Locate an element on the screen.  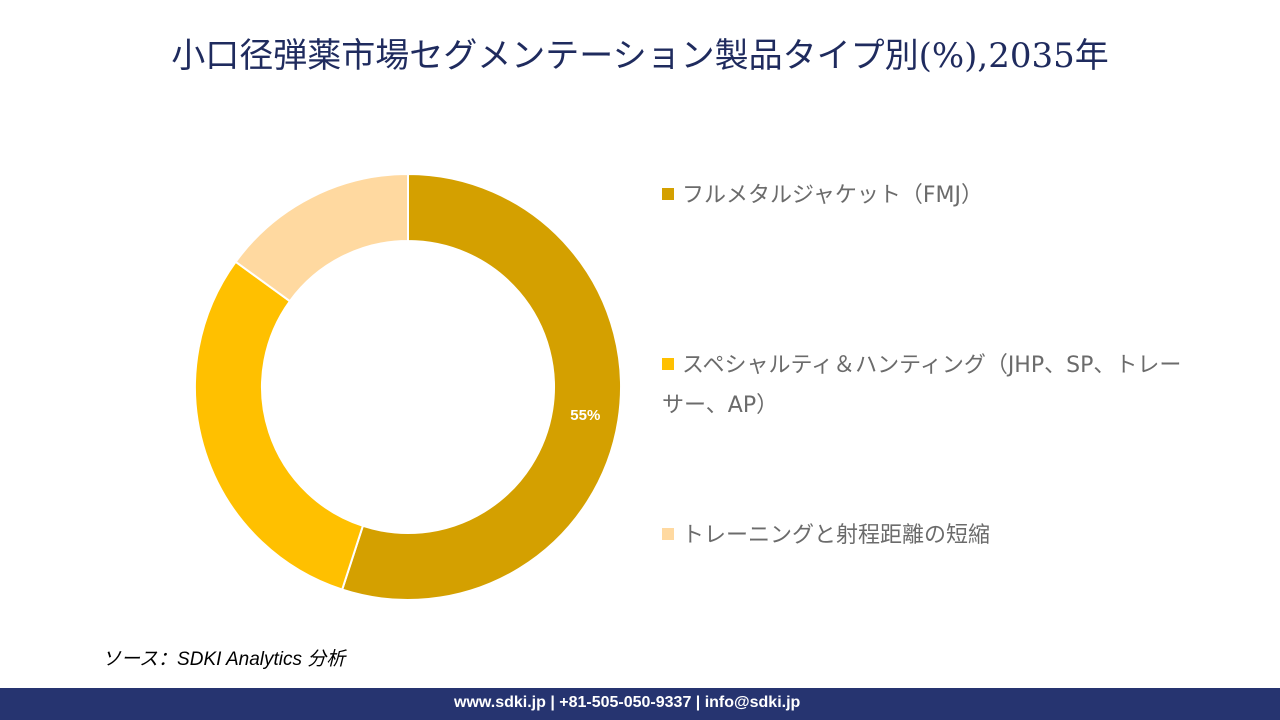
chart-title: 小口径弾薬市場セグメンテーション製品タイプ別(%),2035年 is located at coordinates (640, 56).